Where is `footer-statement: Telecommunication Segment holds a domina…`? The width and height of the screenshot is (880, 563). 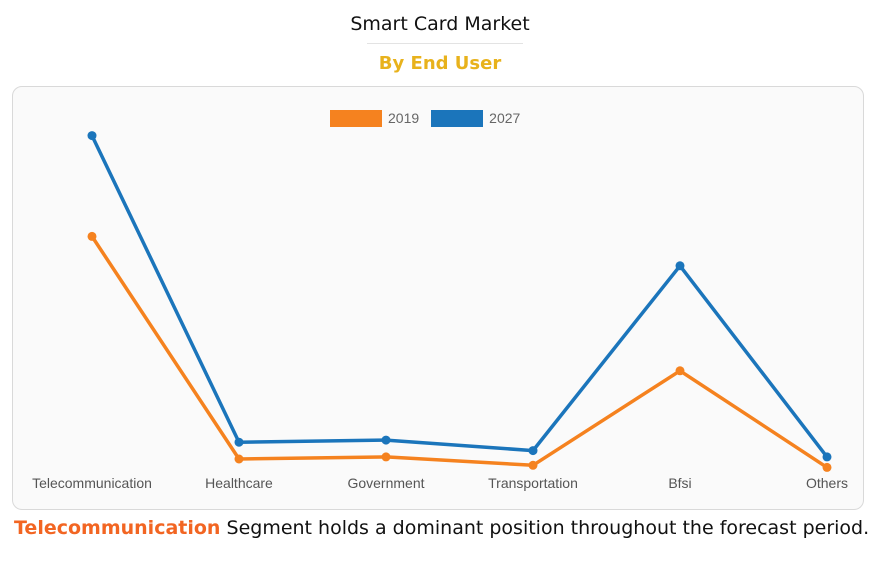
footer-statement: Telecommunication Segment holds a domina… is located at coordinates (447, 528).